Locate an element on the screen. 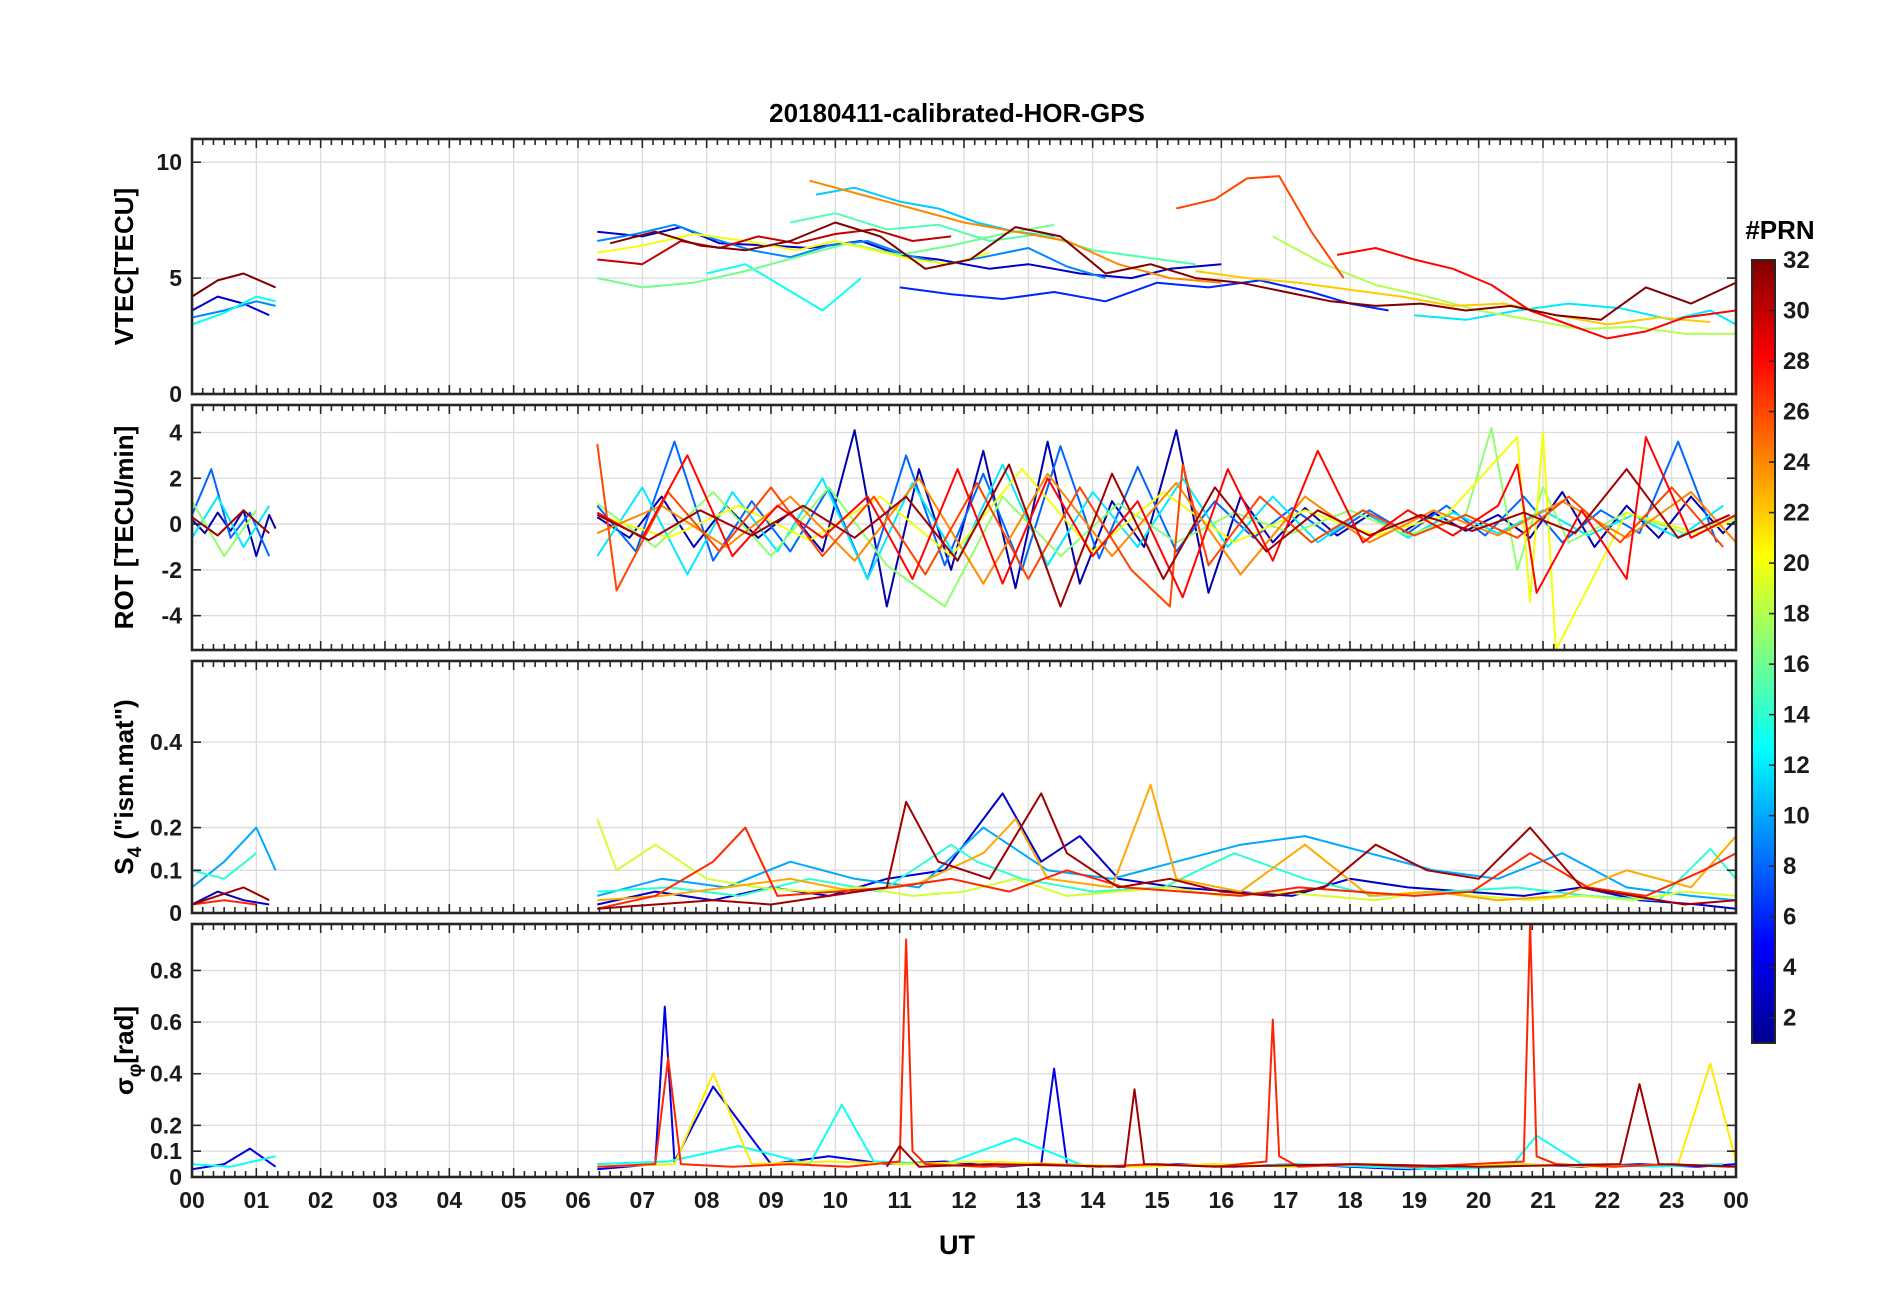 The width and height of the screenshot is (1902, 1292). colorbar-tick-label: 10 is located at coordinates (1796, 816).